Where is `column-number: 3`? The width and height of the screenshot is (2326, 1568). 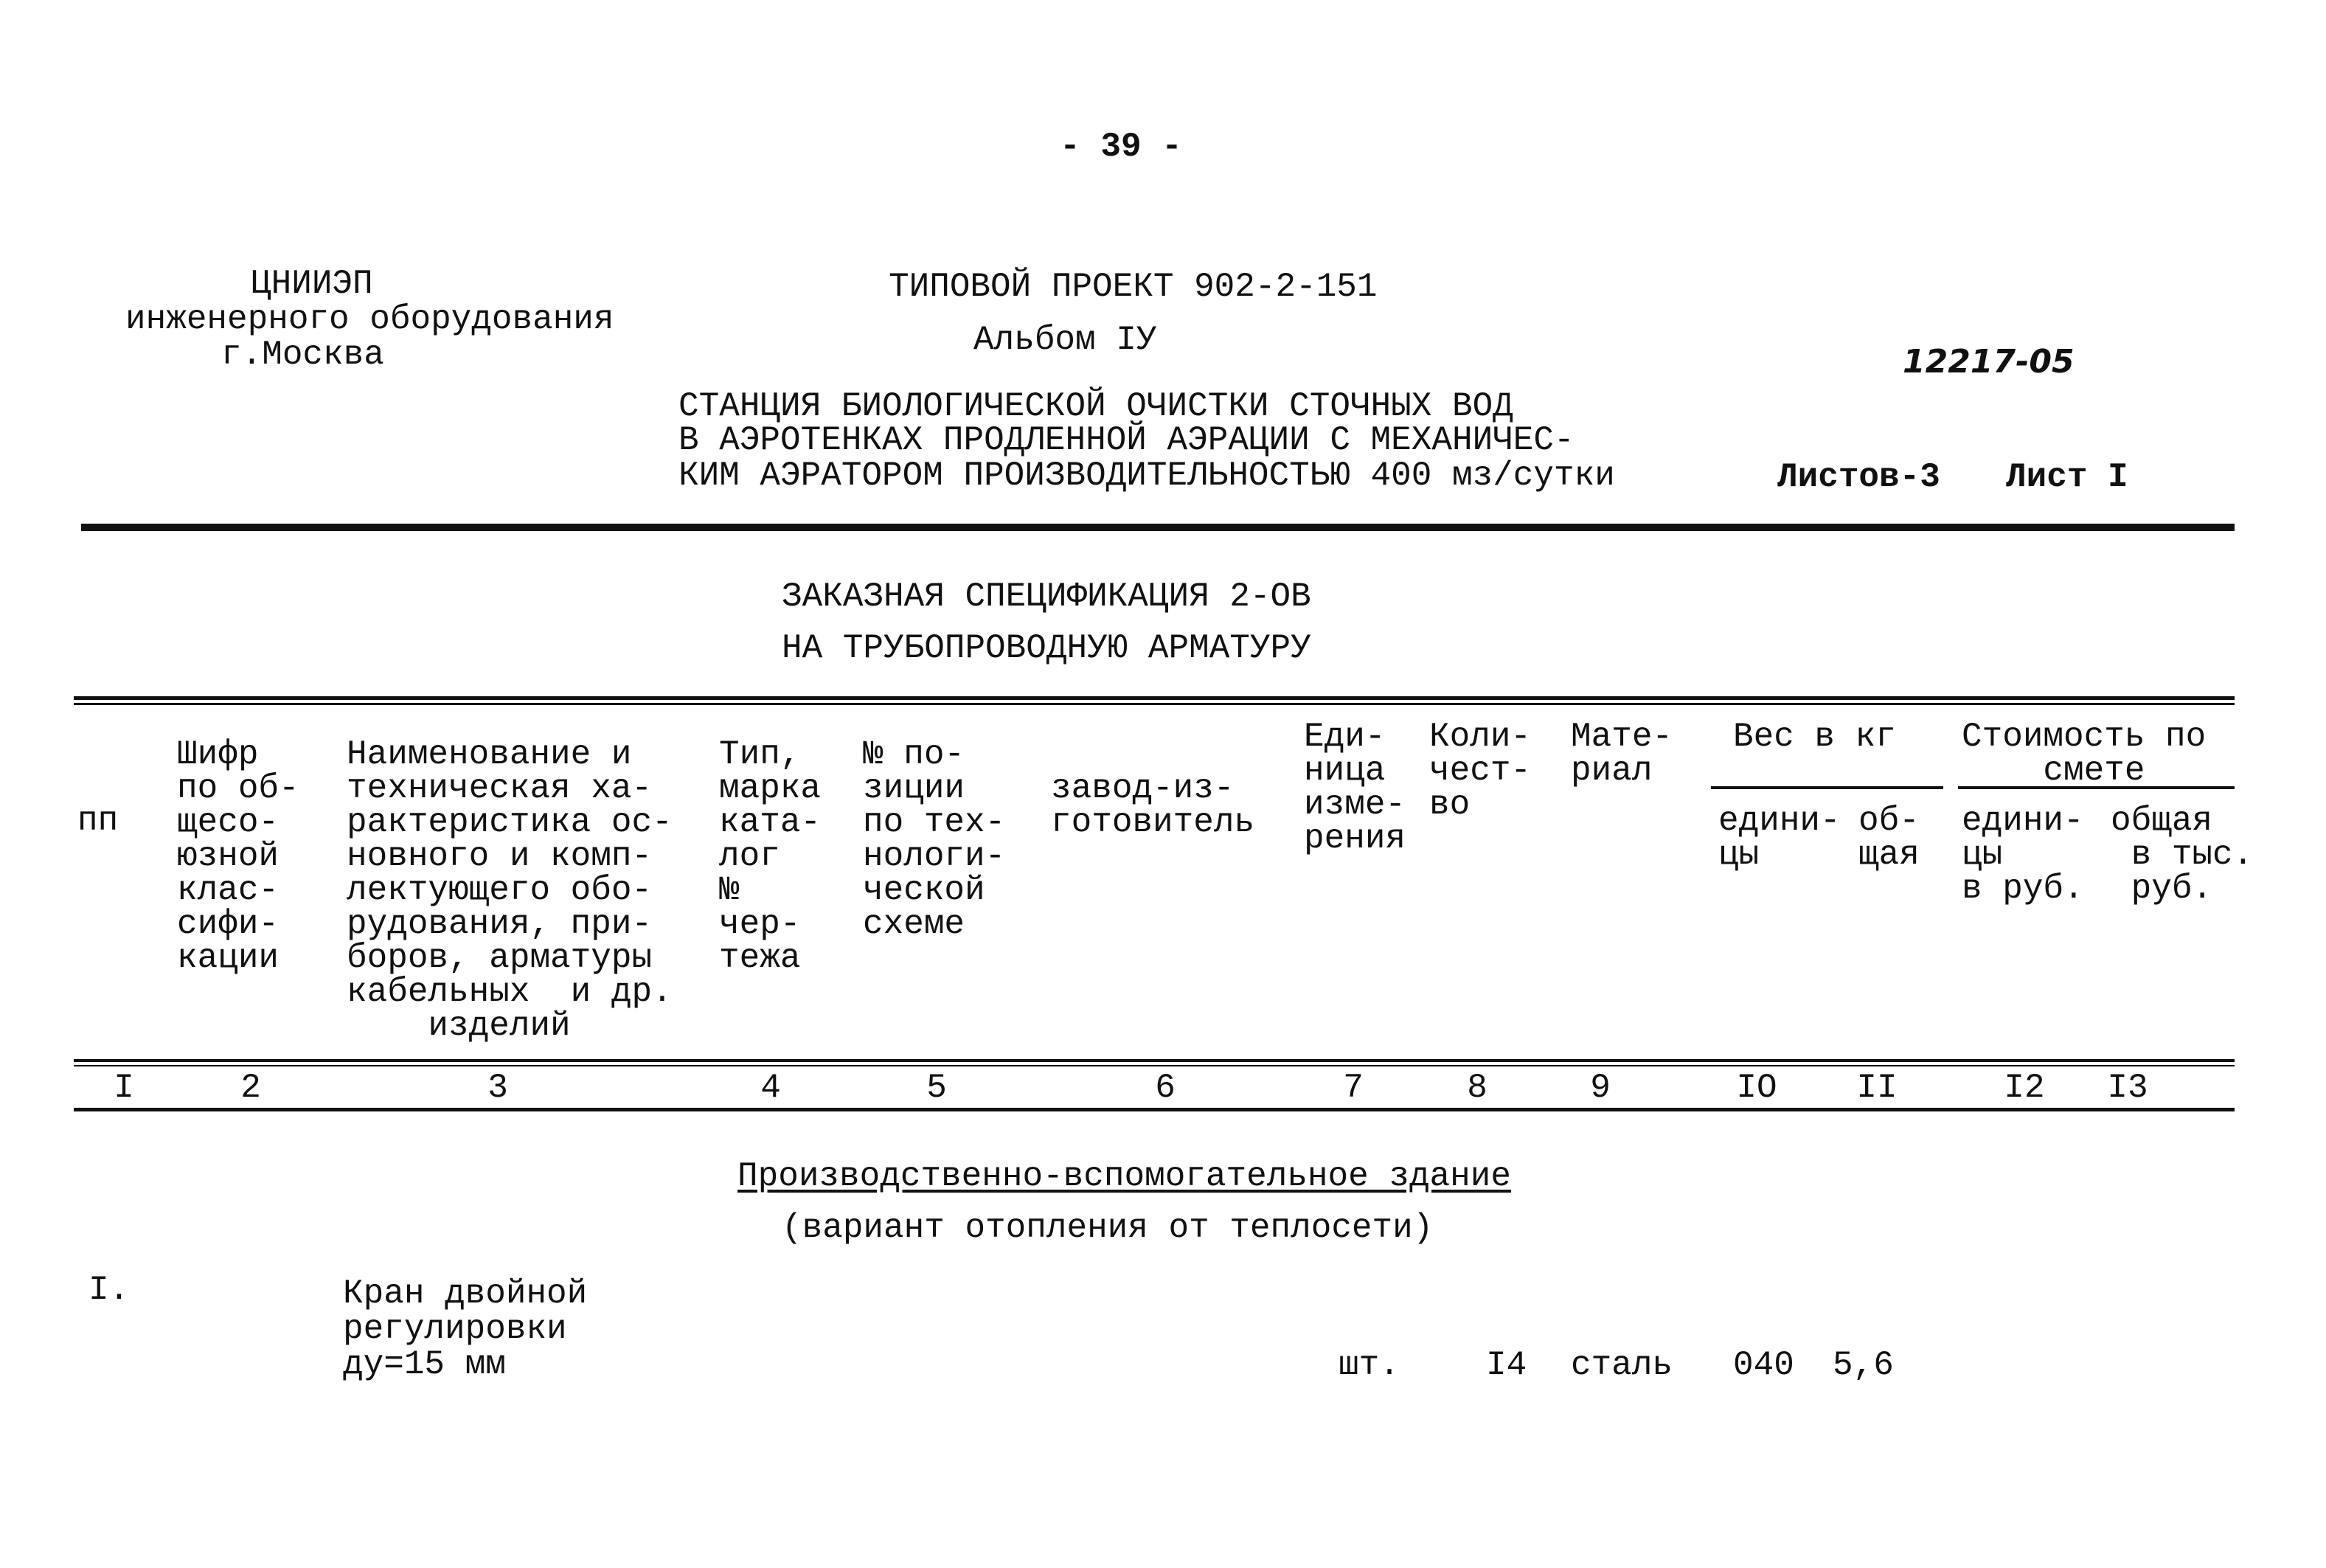
column-number: 3 is located at coordinates (498, 1088).